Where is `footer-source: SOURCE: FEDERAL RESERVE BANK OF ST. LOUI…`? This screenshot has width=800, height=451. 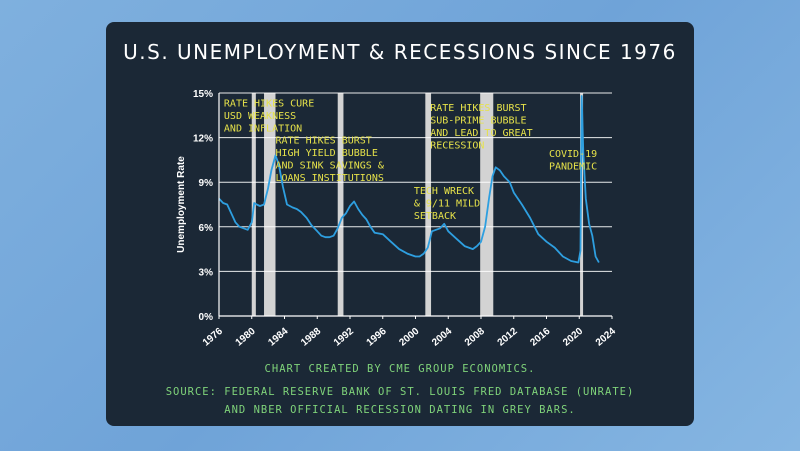 footer-source: SOURCE: FEDERAL RESERVE BANK OF ST. LOUI… is located at coordinates (400, 392).